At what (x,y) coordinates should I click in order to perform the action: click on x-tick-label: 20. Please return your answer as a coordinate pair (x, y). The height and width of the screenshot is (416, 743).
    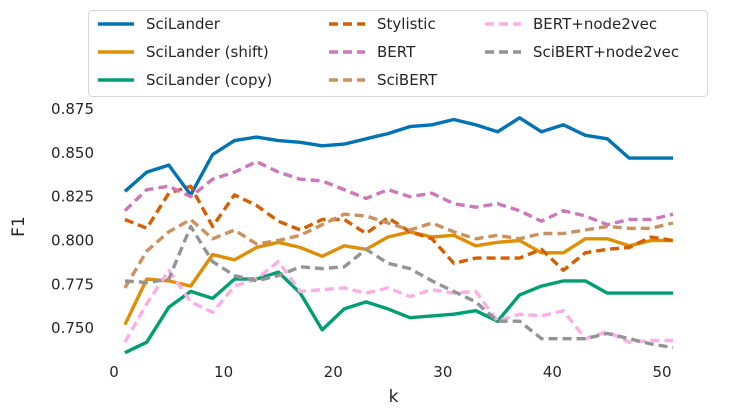
    Looking at the image, I should click on (333, 372).